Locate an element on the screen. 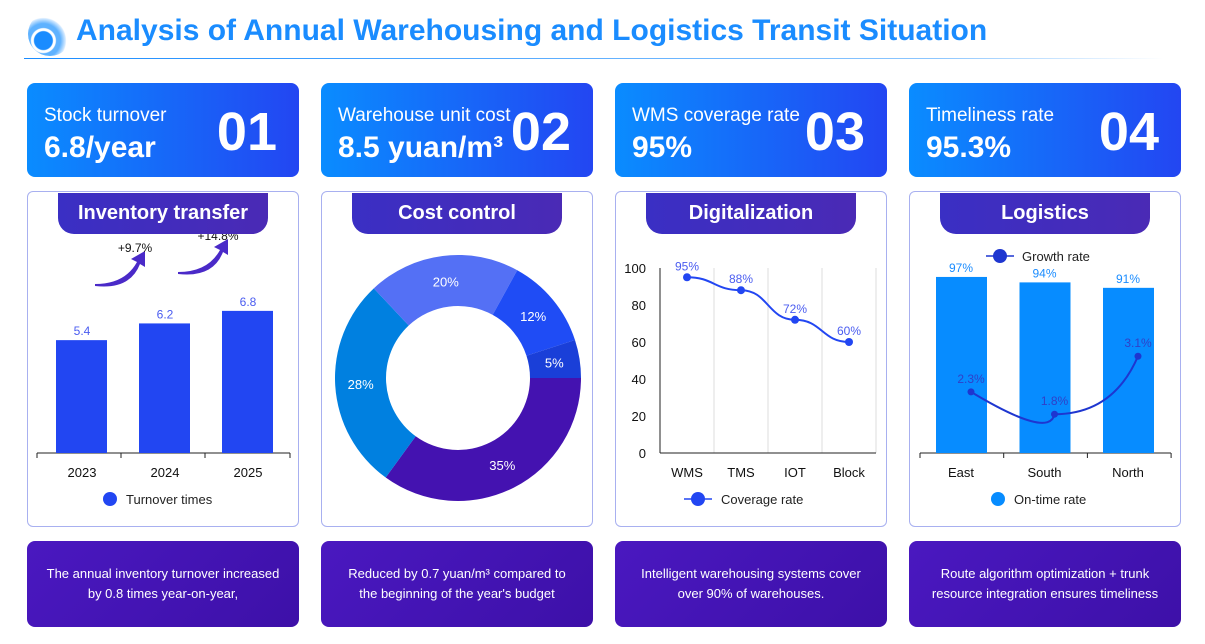  kpi-card: Warehouse unit cost 8.5 yuan/m³ 02 is located at coordinates (457, 130).